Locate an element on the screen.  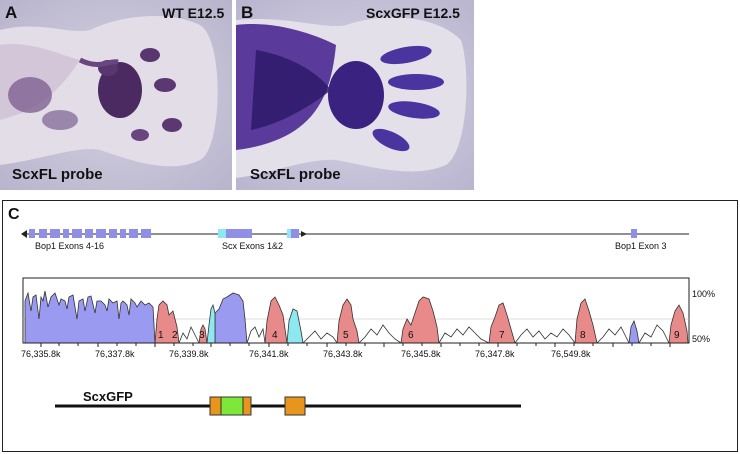
panel-a-limb-drawing is located at coordinates (116, 95).